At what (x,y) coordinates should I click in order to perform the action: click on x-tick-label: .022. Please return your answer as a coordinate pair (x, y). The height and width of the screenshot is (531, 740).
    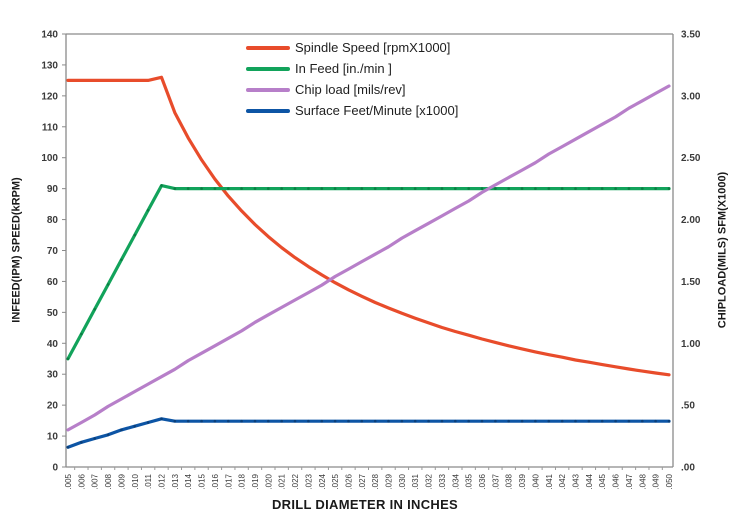
    Looking at the image, I should click on (295, 481).